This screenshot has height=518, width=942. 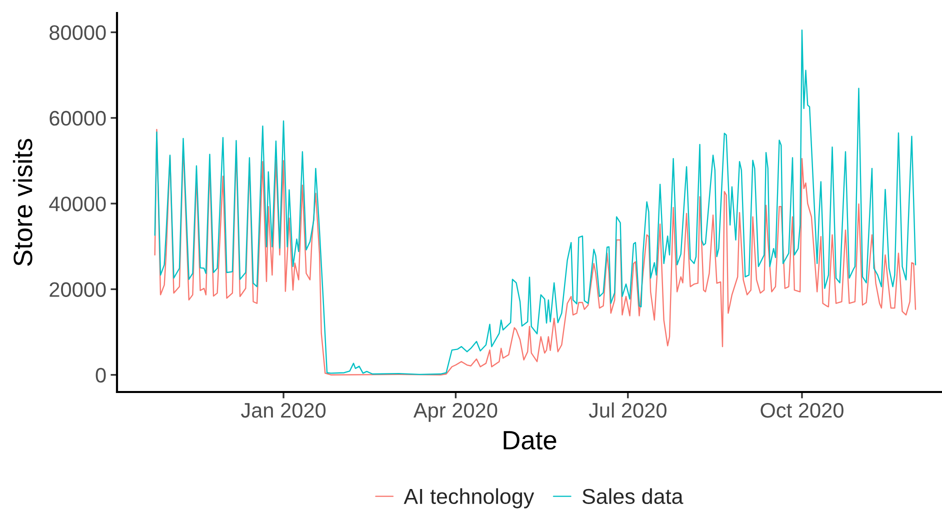 I want to click on x-tick-label: Jan 2020, so click(x=283, y=410).